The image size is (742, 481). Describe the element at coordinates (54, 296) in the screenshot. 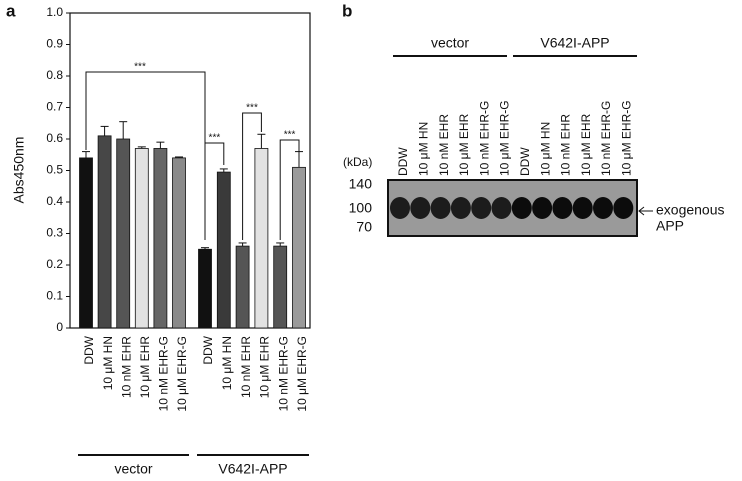

I see `y-tick-label: 0.1` at that location.